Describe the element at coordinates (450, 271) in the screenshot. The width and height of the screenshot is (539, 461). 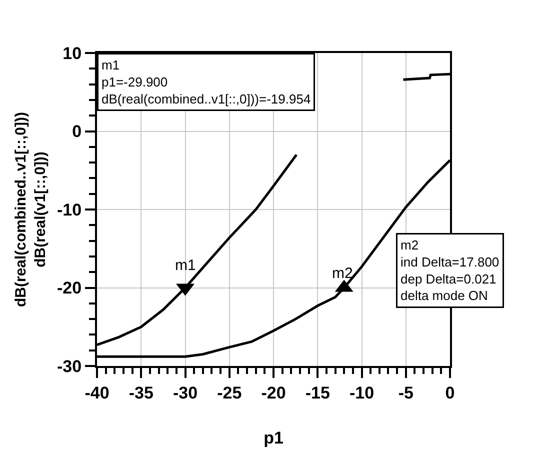
I see `annotation: m2 ind Delta=17.800 dep Delta=0.021 delta mode ON` at that location.